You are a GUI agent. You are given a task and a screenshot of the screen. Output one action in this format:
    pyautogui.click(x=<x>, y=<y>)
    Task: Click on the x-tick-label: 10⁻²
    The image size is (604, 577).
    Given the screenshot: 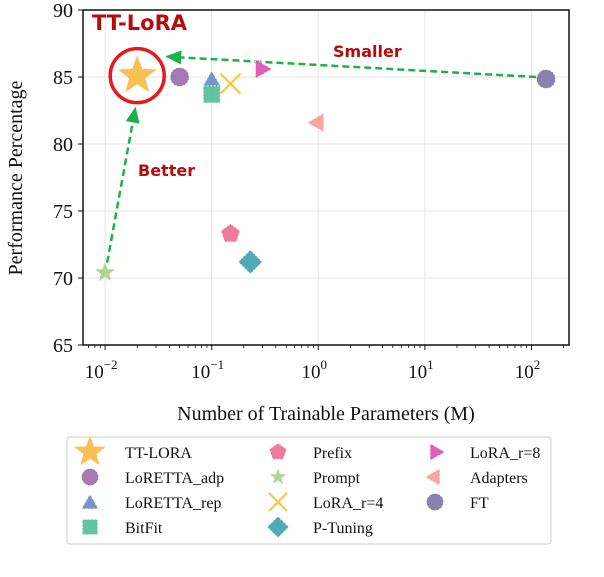 What is the action you would take?
    pyautogui.click(x=101, y=370)
    